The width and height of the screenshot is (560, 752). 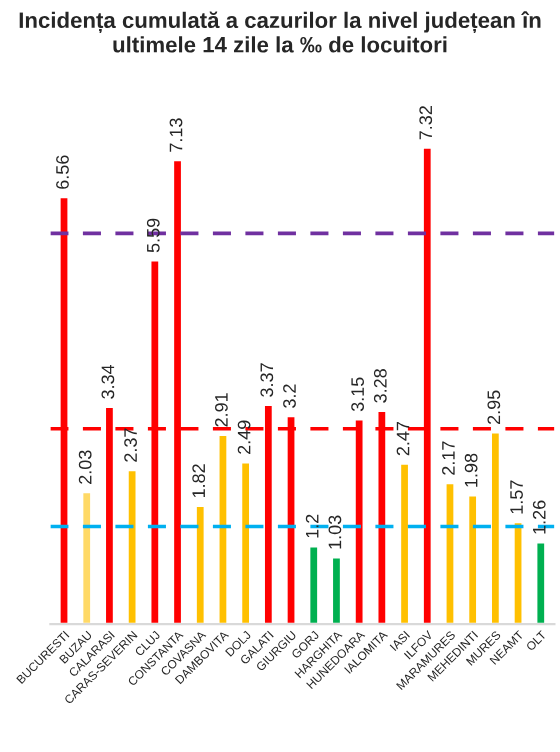 What do you see at coordinates (426, 123) in the screenshot?
I see `data-label: 7.32` at bounding box center [426, 123].